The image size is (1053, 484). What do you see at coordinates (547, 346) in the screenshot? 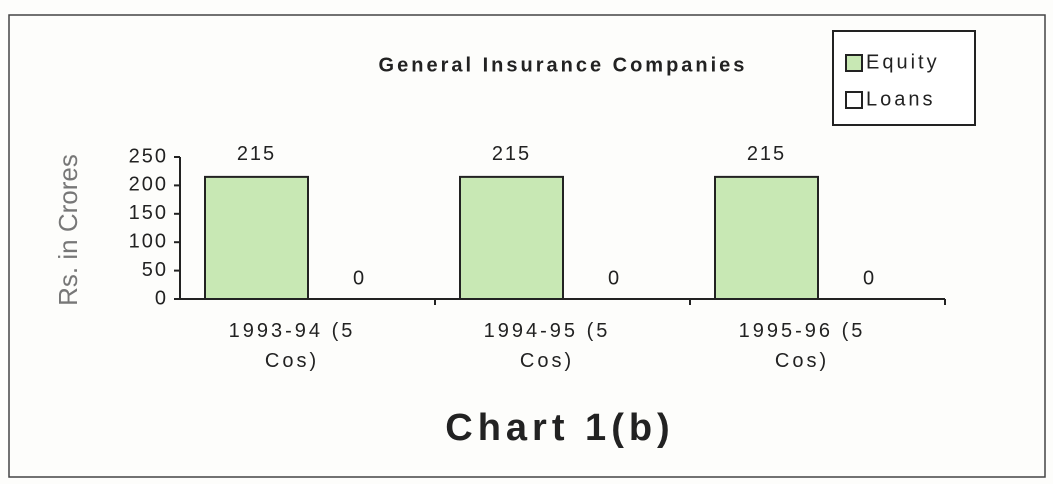
I see `x-tick-label: 1994-95 (5 Cos)` at bounding box center [547, 346].